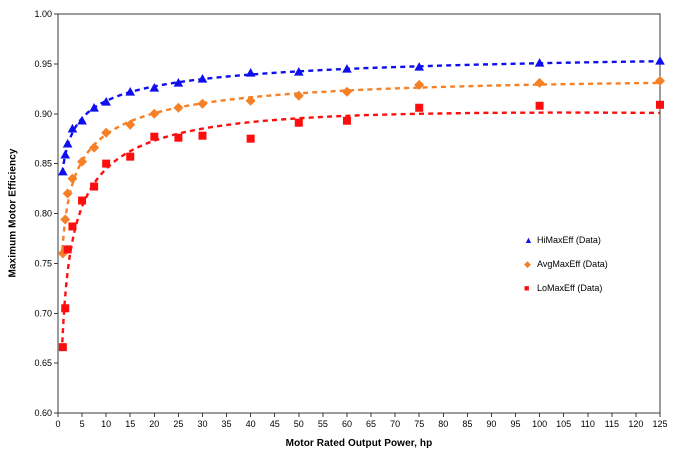 This screenshot has height=466, width=683. What do you see at coordinates (227, 424) in the screenshot?
I see `x-tick-label: 35` at bounding box center [227, 424].